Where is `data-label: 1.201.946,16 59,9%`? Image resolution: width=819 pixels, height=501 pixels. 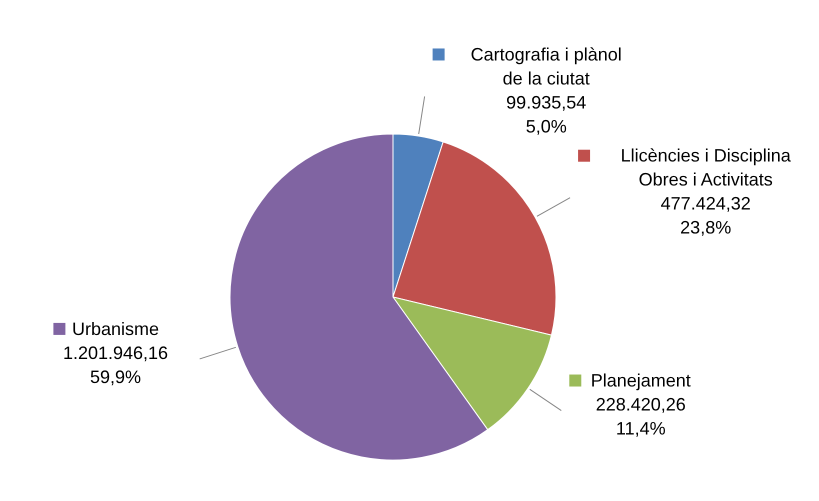
data-label: 1.201.946,16 59,9% is located at coordinates (115, 364).